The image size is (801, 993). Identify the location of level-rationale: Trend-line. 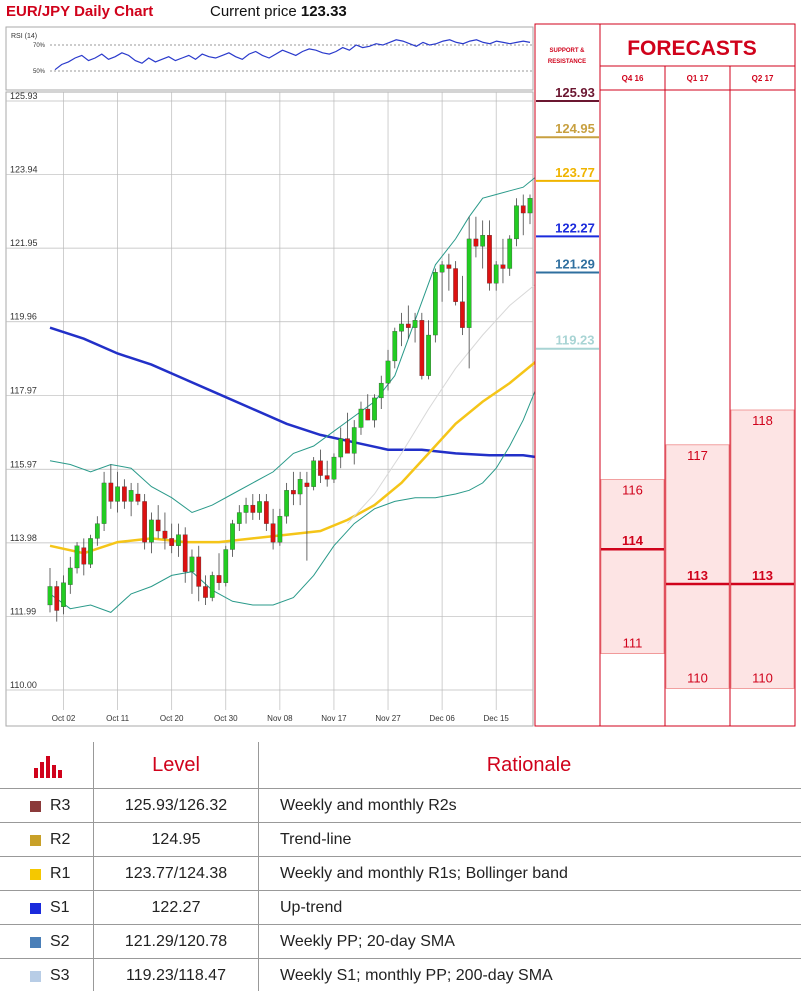
(316, 839).